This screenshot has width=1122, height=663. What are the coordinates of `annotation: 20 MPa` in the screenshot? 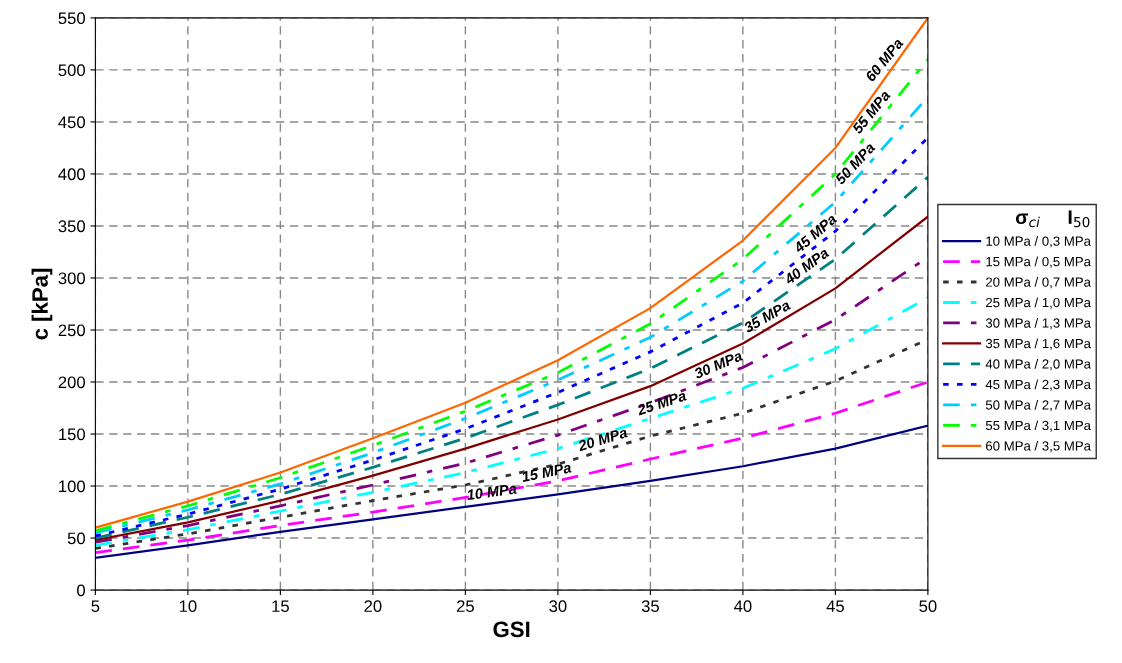 It's located at (602, 439).